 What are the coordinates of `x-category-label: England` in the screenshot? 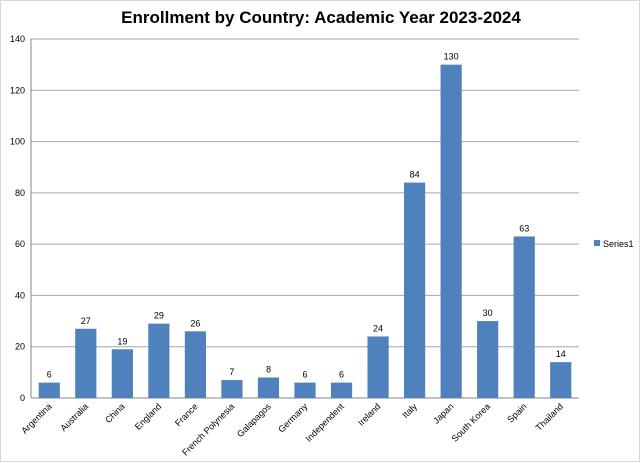 It's located at (148, 416).